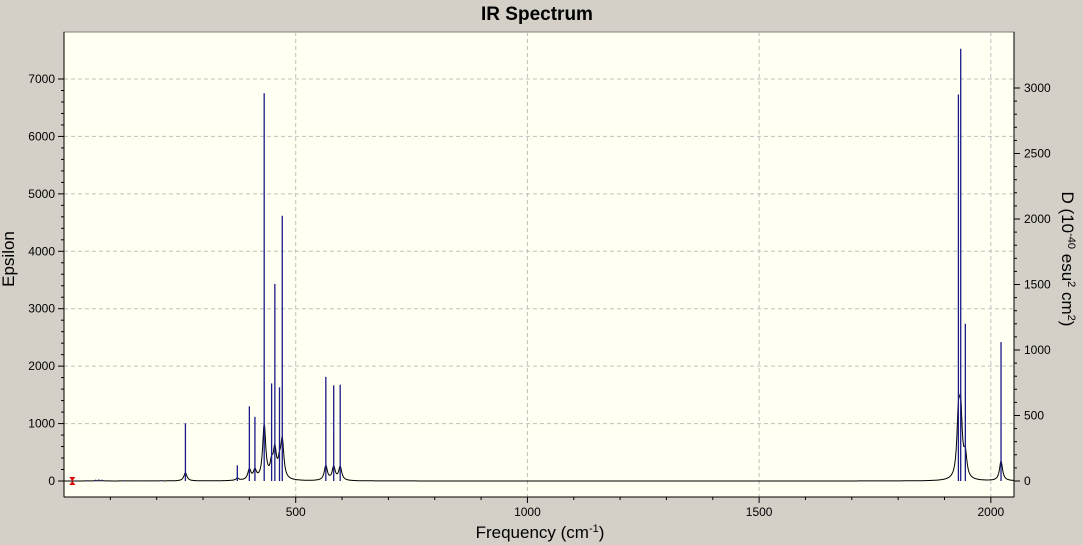 Image resolution: width=1083 pixels, height=545 pixels. What do you see at coordinates (532, 532) in the screenshot?
I see `x-axis-label-text: Frequency (cm` at bounding box center [532, 532].